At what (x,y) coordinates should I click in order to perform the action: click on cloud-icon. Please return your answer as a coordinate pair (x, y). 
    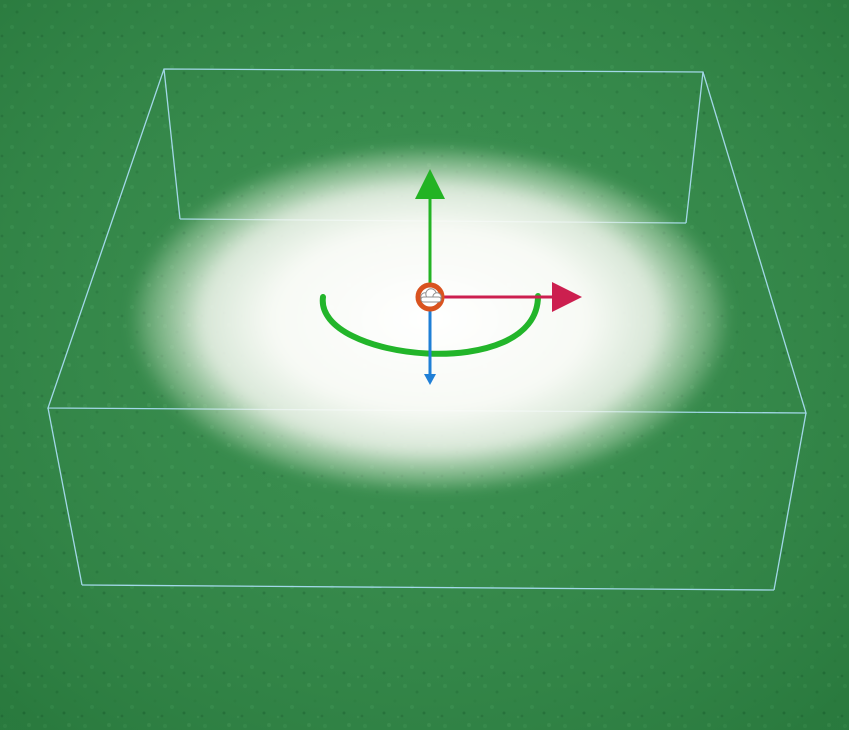
    Looking at the image, I should click on (431, 295).